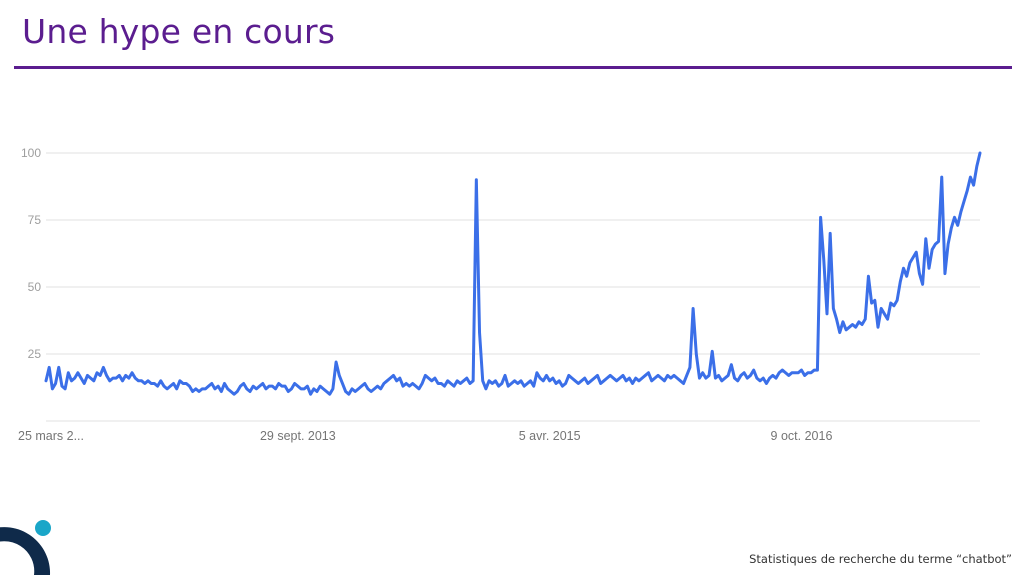  I want to click on title-underline, so click(513, 67).